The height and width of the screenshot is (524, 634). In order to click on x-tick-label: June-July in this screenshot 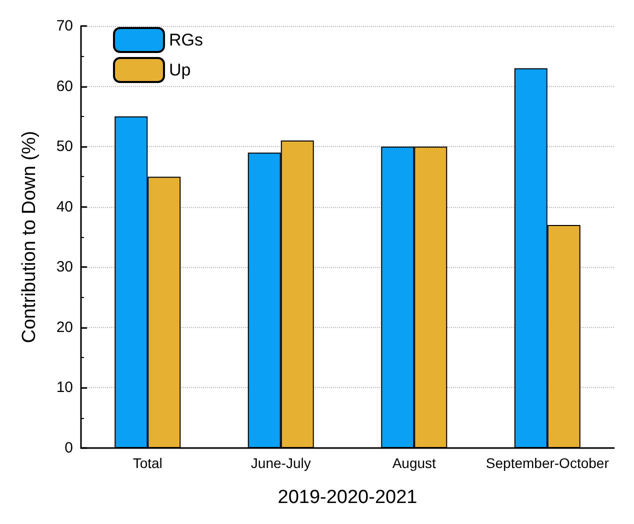, I will do `click(280, 463)`.